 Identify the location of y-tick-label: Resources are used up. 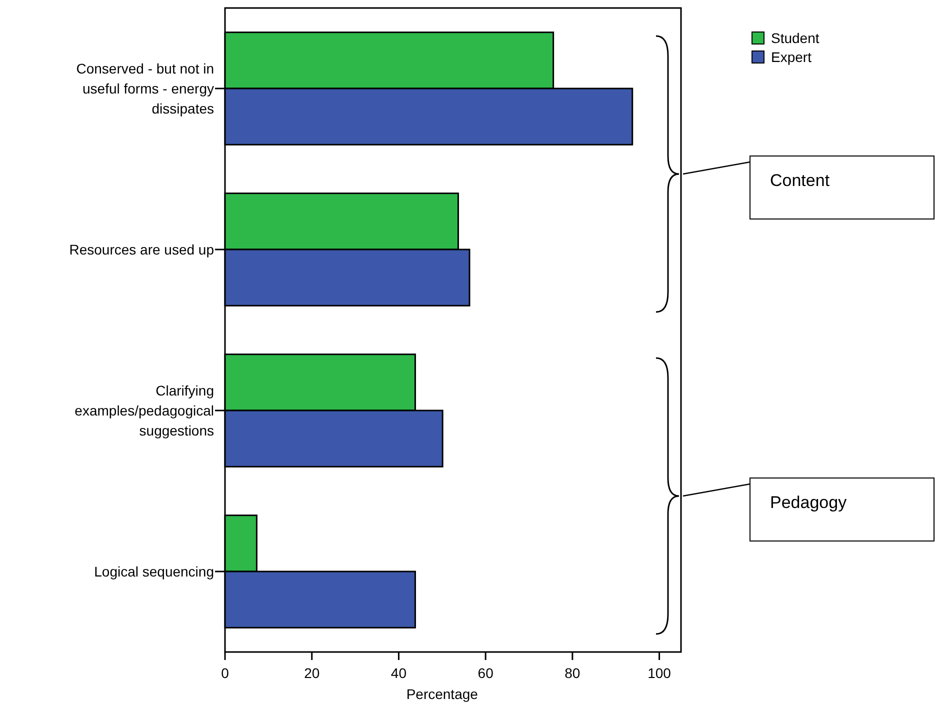
(141, 250).